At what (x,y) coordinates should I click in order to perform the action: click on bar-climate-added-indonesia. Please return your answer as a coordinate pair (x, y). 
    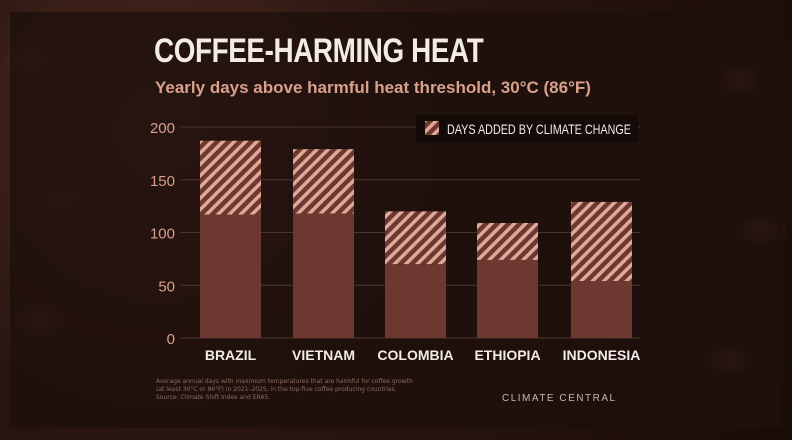
    Looking at the image, I should click on (601, 241).